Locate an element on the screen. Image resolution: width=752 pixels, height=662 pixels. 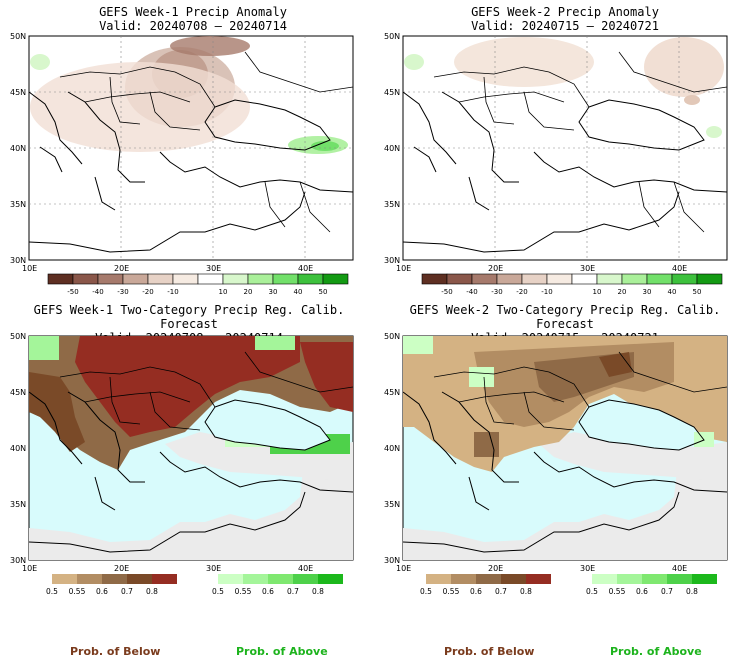
panel3-lon-20: 20E is located at coordinates (121, 568).